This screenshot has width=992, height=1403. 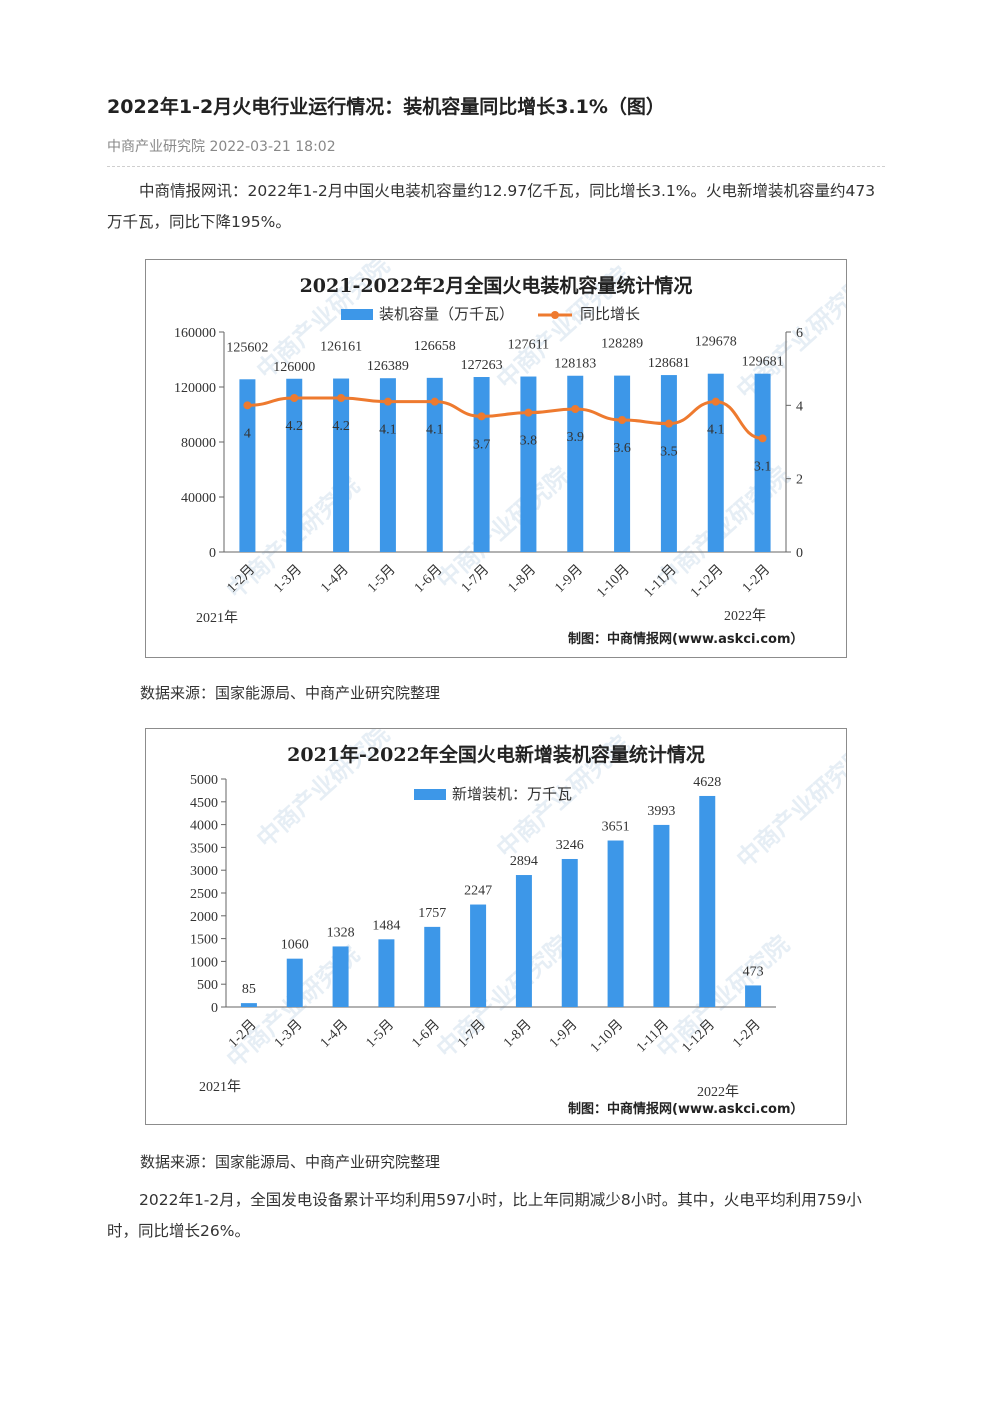 What do you see at coordinates (616, 827) in the screenshot?
I see `bar-value-label: 3651` at bounding box center [616, 827].